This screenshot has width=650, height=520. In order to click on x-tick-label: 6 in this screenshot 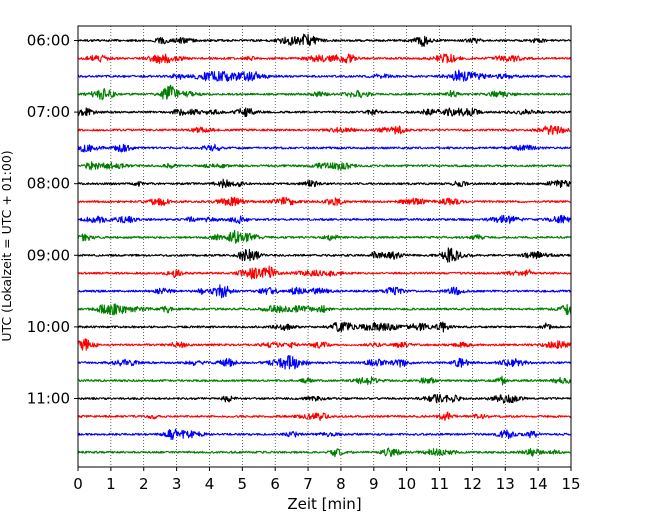, I will do `click(275, 484)`.